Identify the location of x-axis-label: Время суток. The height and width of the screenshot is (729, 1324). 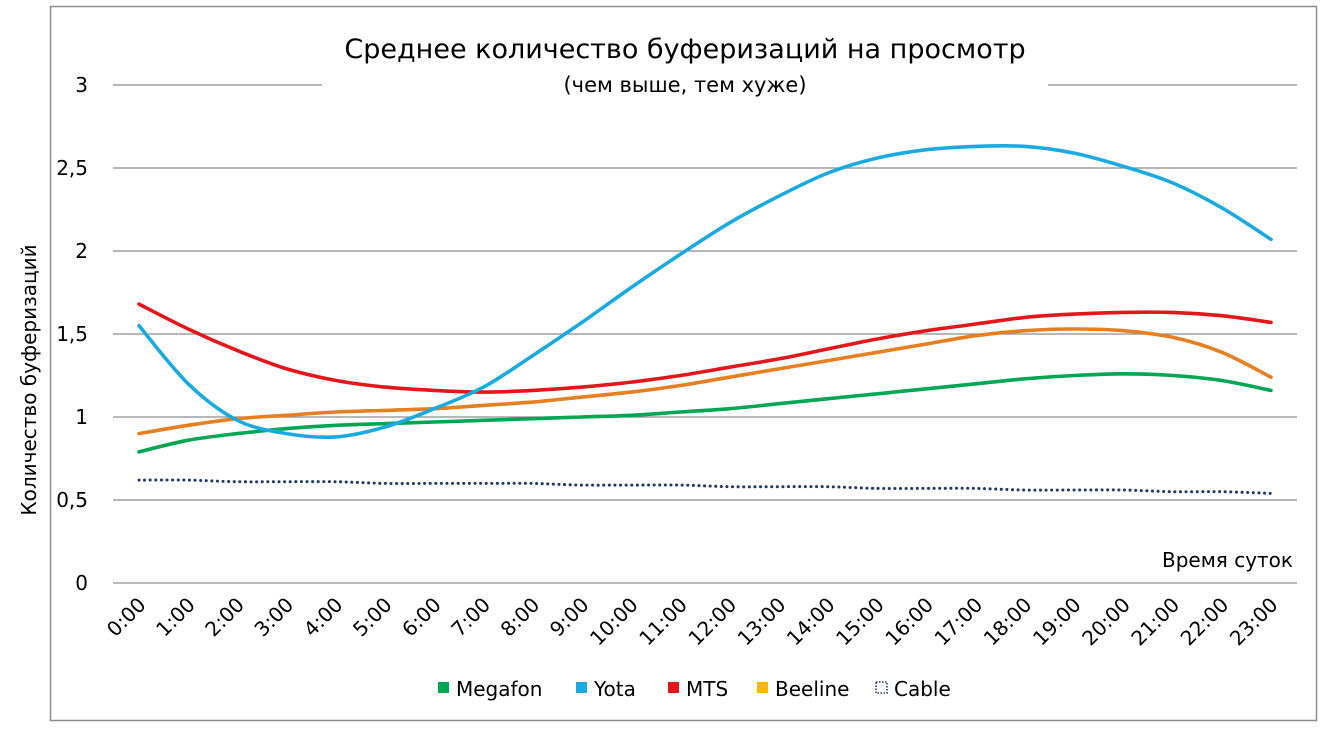
(1227, 560).